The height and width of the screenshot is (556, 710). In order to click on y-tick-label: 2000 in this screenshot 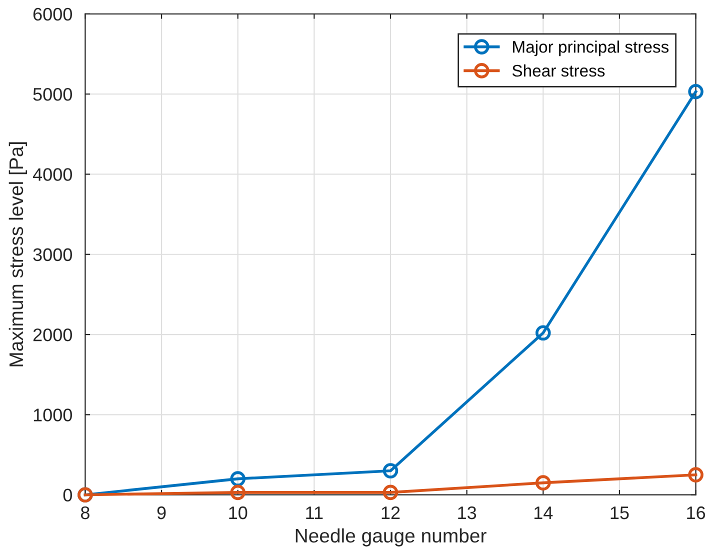, I will do `click(52, 335)`.